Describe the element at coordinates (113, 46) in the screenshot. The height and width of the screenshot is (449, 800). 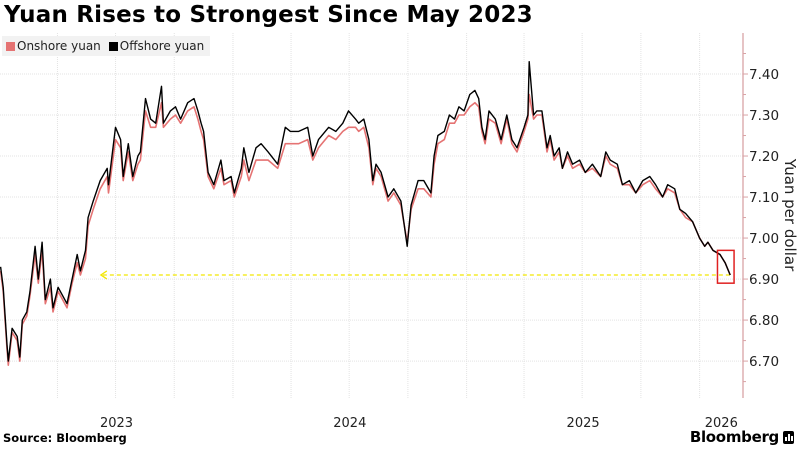
I see `legend-swatch-offshore` at that location.